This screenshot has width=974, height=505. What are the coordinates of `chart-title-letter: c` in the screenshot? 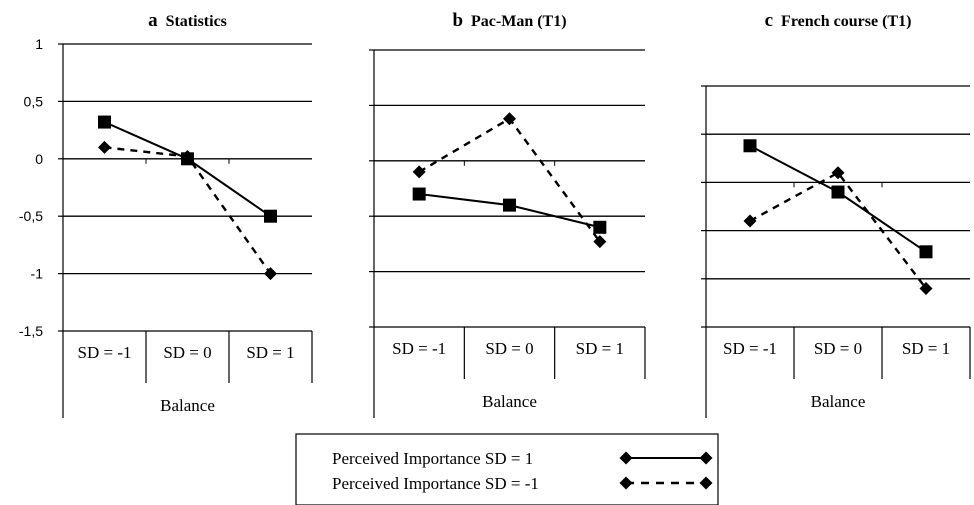 It's located at (769, 20).